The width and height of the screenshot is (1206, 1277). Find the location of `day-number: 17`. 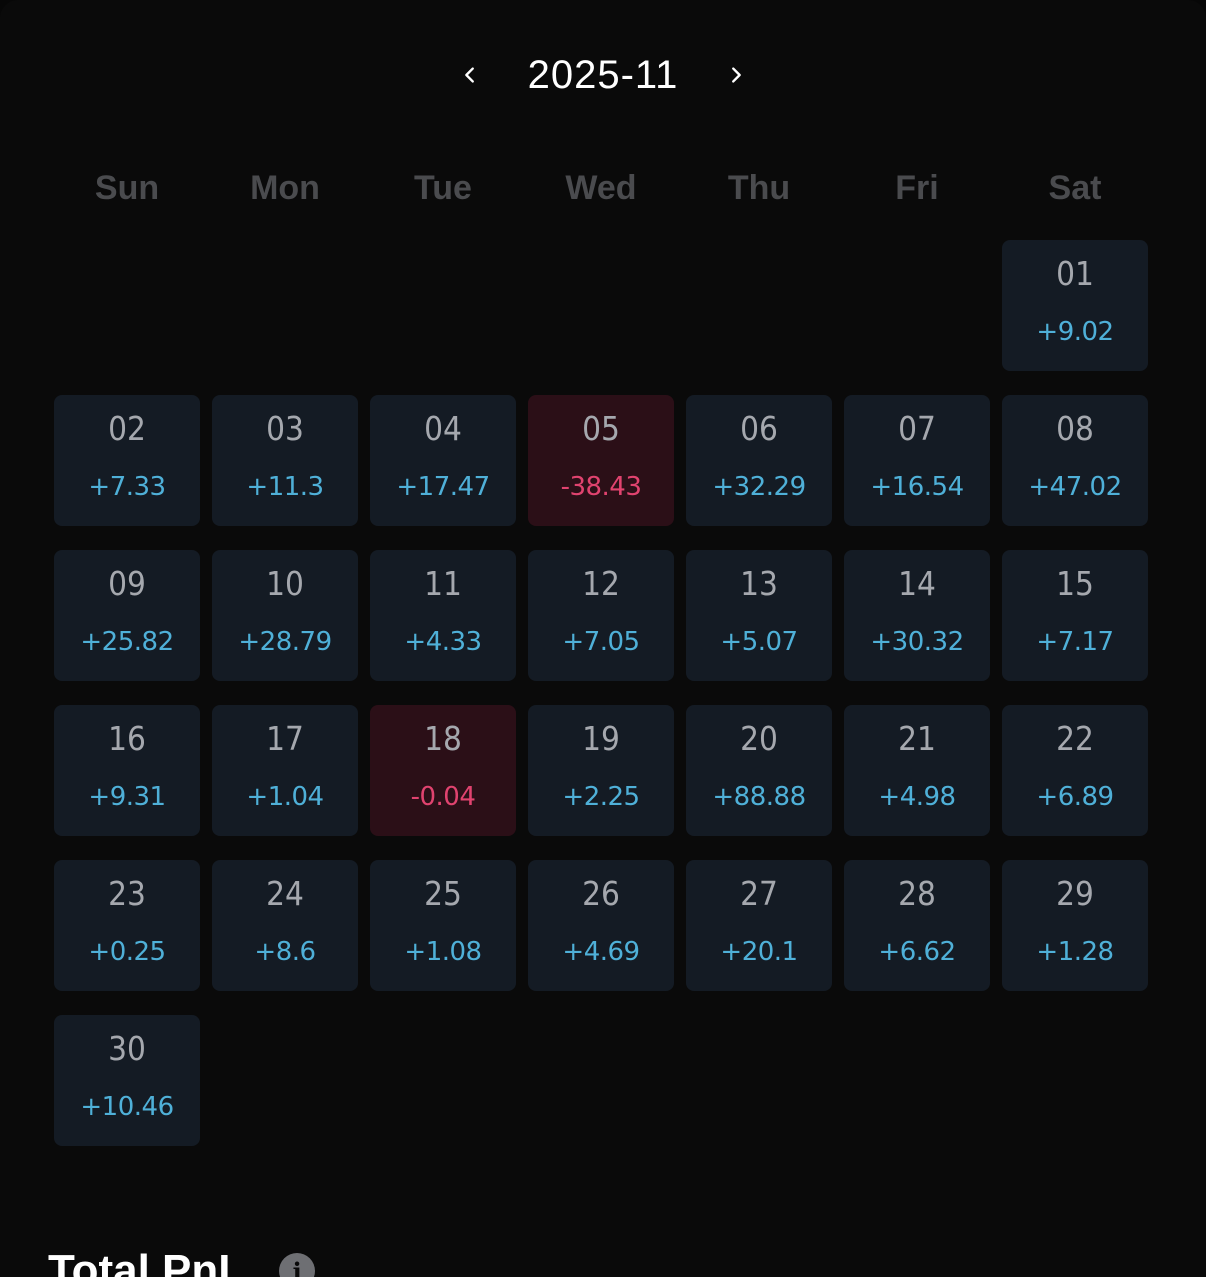

day-number: 17 is located at coordinates (285, 738).